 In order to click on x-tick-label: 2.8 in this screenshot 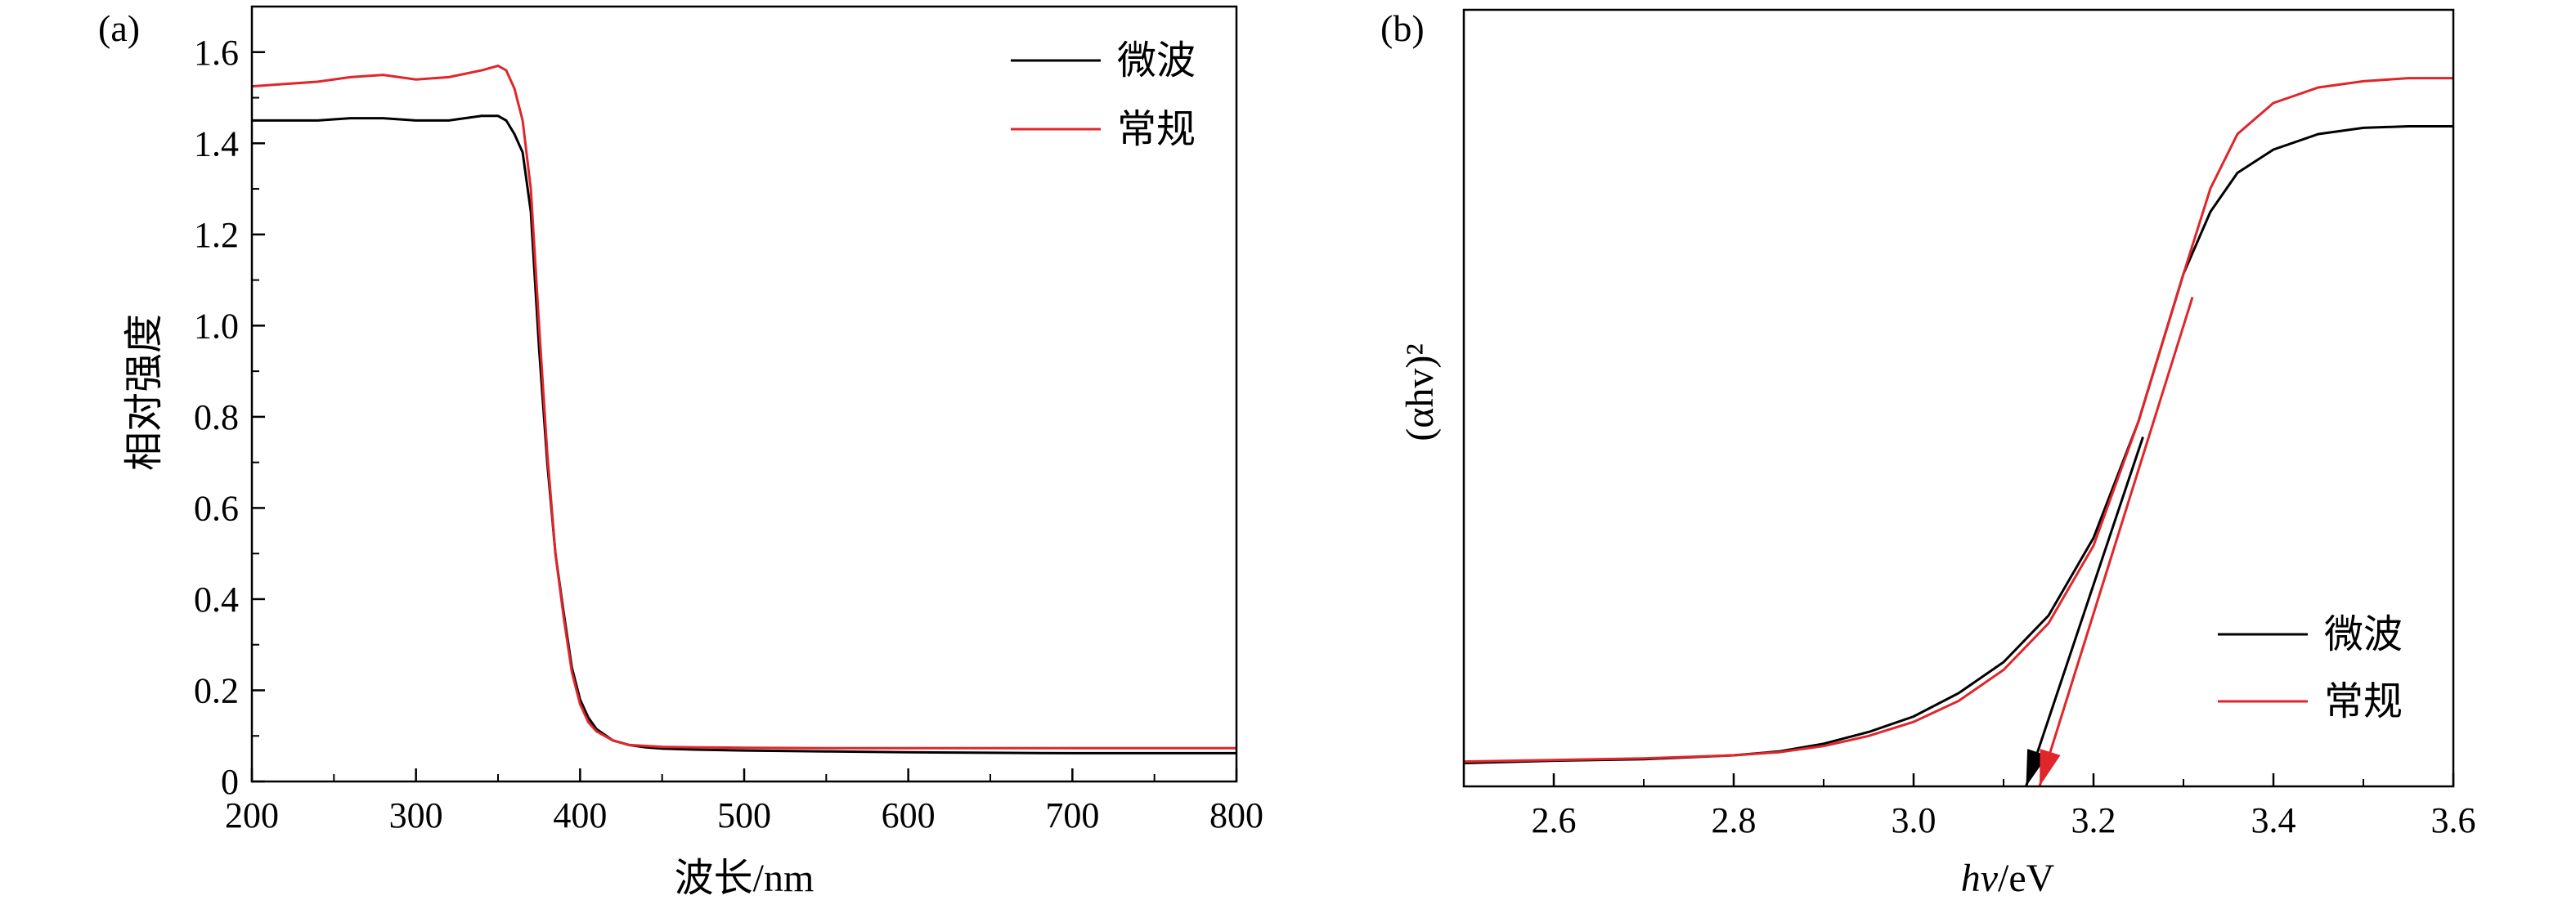, I will do `click(1735, 820)`.